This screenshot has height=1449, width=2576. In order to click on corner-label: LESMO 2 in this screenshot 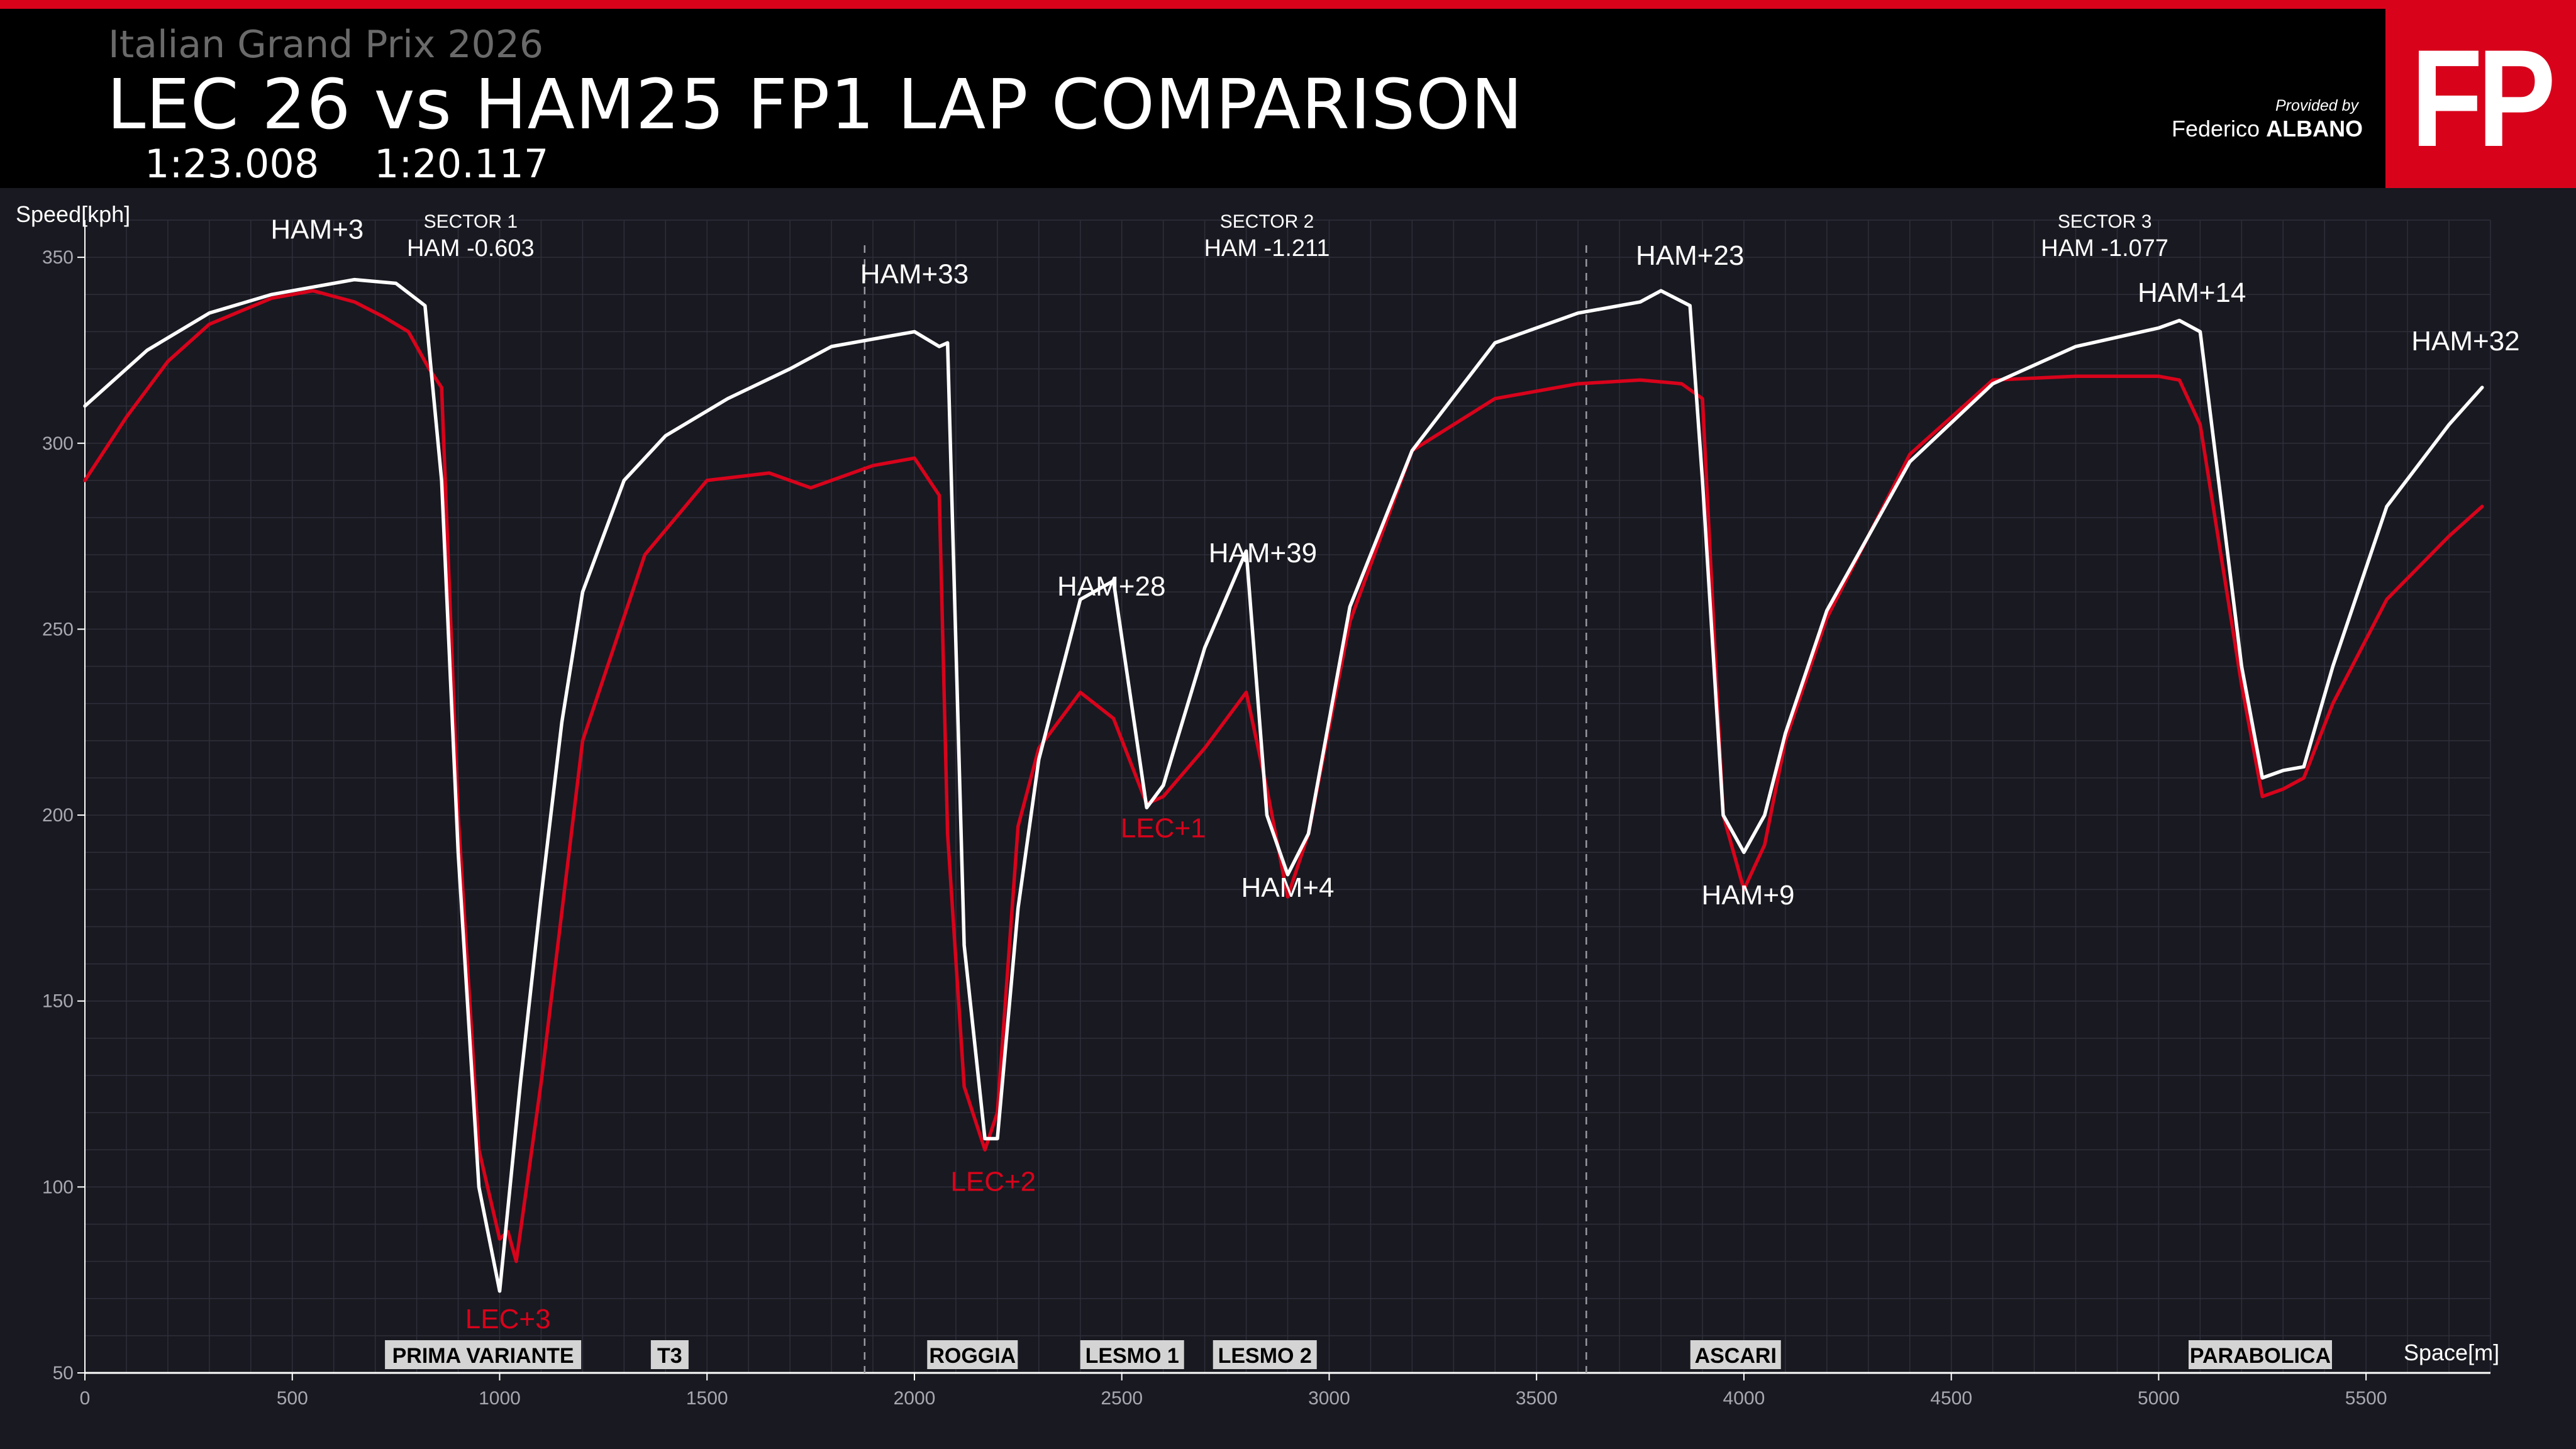, I will do `click(1265, 1356)`.